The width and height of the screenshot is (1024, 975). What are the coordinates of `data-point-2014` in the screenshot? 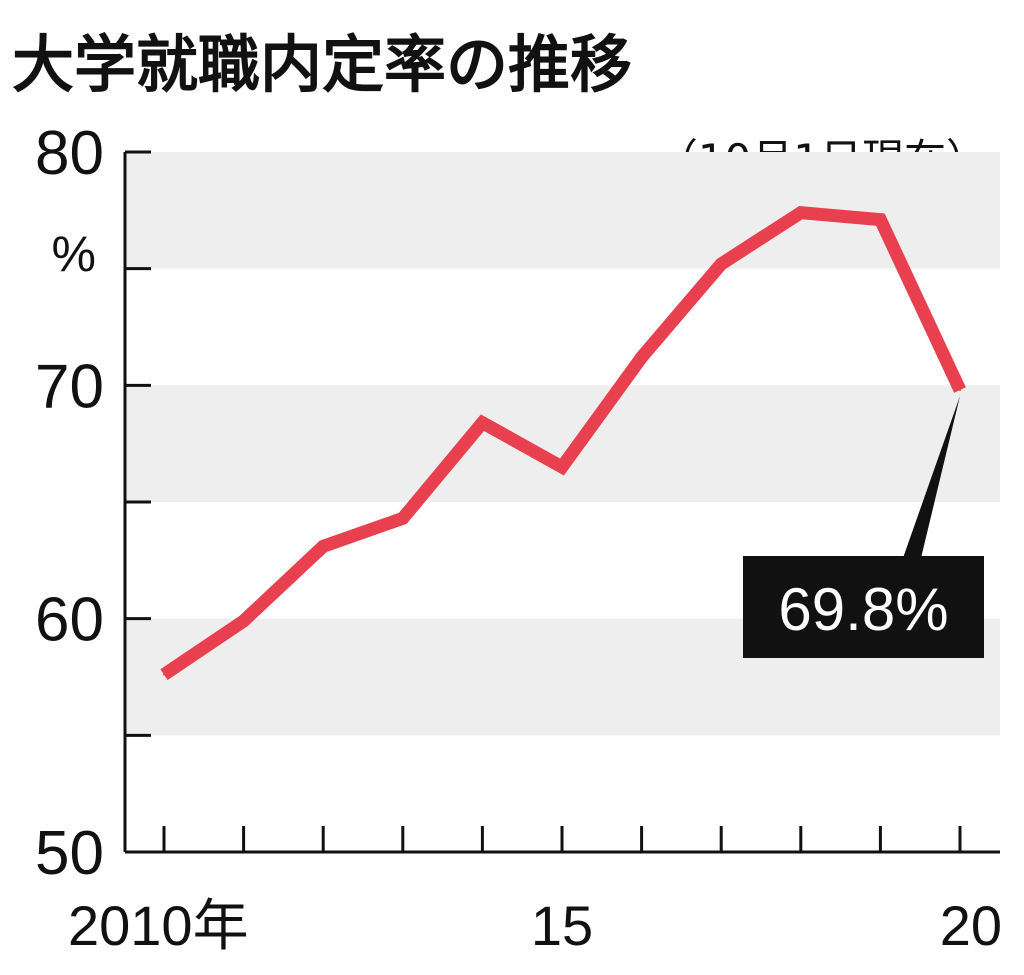 It's located at (482, 422).